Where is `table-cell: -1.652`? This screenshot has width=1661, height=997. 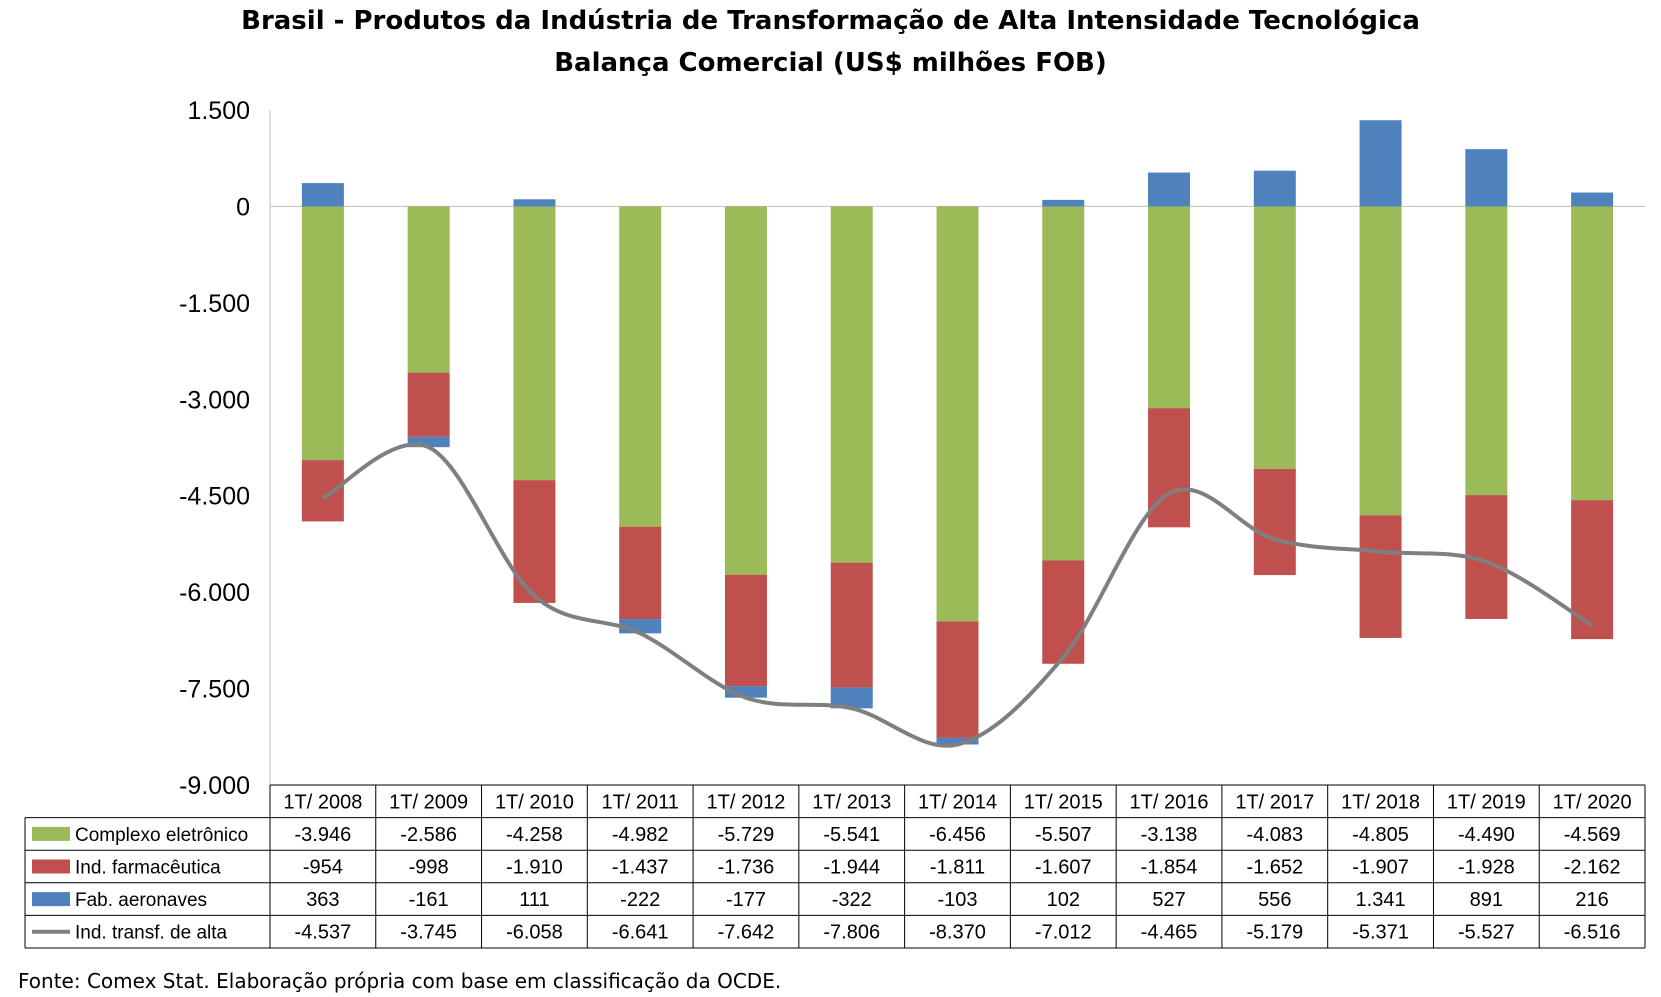
table-cell: -1.652 is located at coordinates (1274, 868).